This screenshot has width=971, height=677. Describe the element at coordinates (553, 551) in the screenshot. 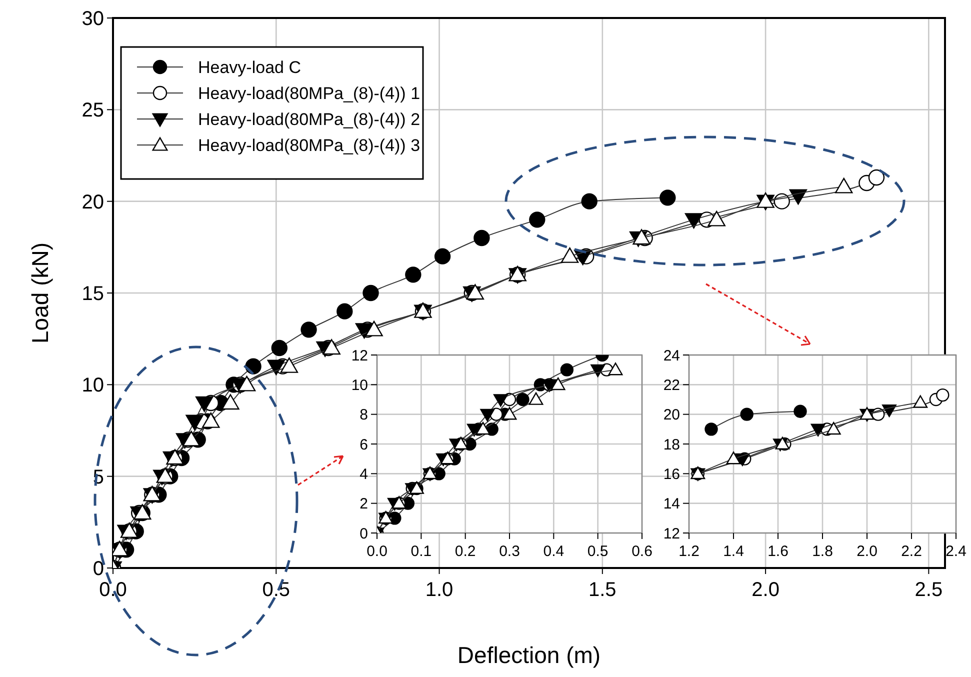

I see `x-tick-label: 0.4` at that location.